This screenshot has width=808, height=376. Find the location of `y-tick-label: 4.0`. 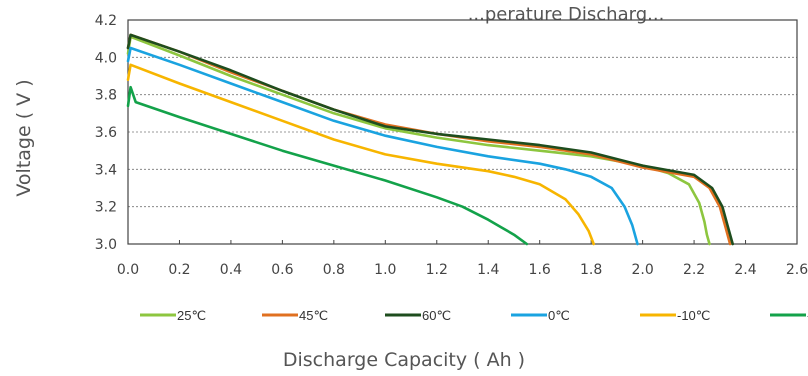

y-tick-label: 4.0 is located at coordinates (106, 58).